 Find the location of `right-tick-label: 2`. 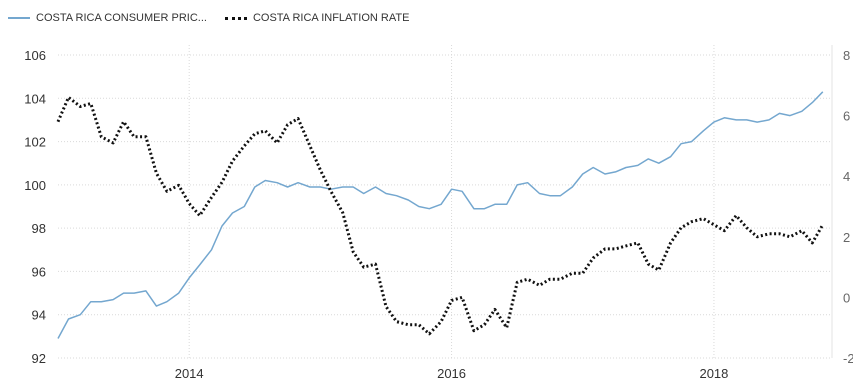

right-tick-label: 2 is located at coordinates (846, 237).